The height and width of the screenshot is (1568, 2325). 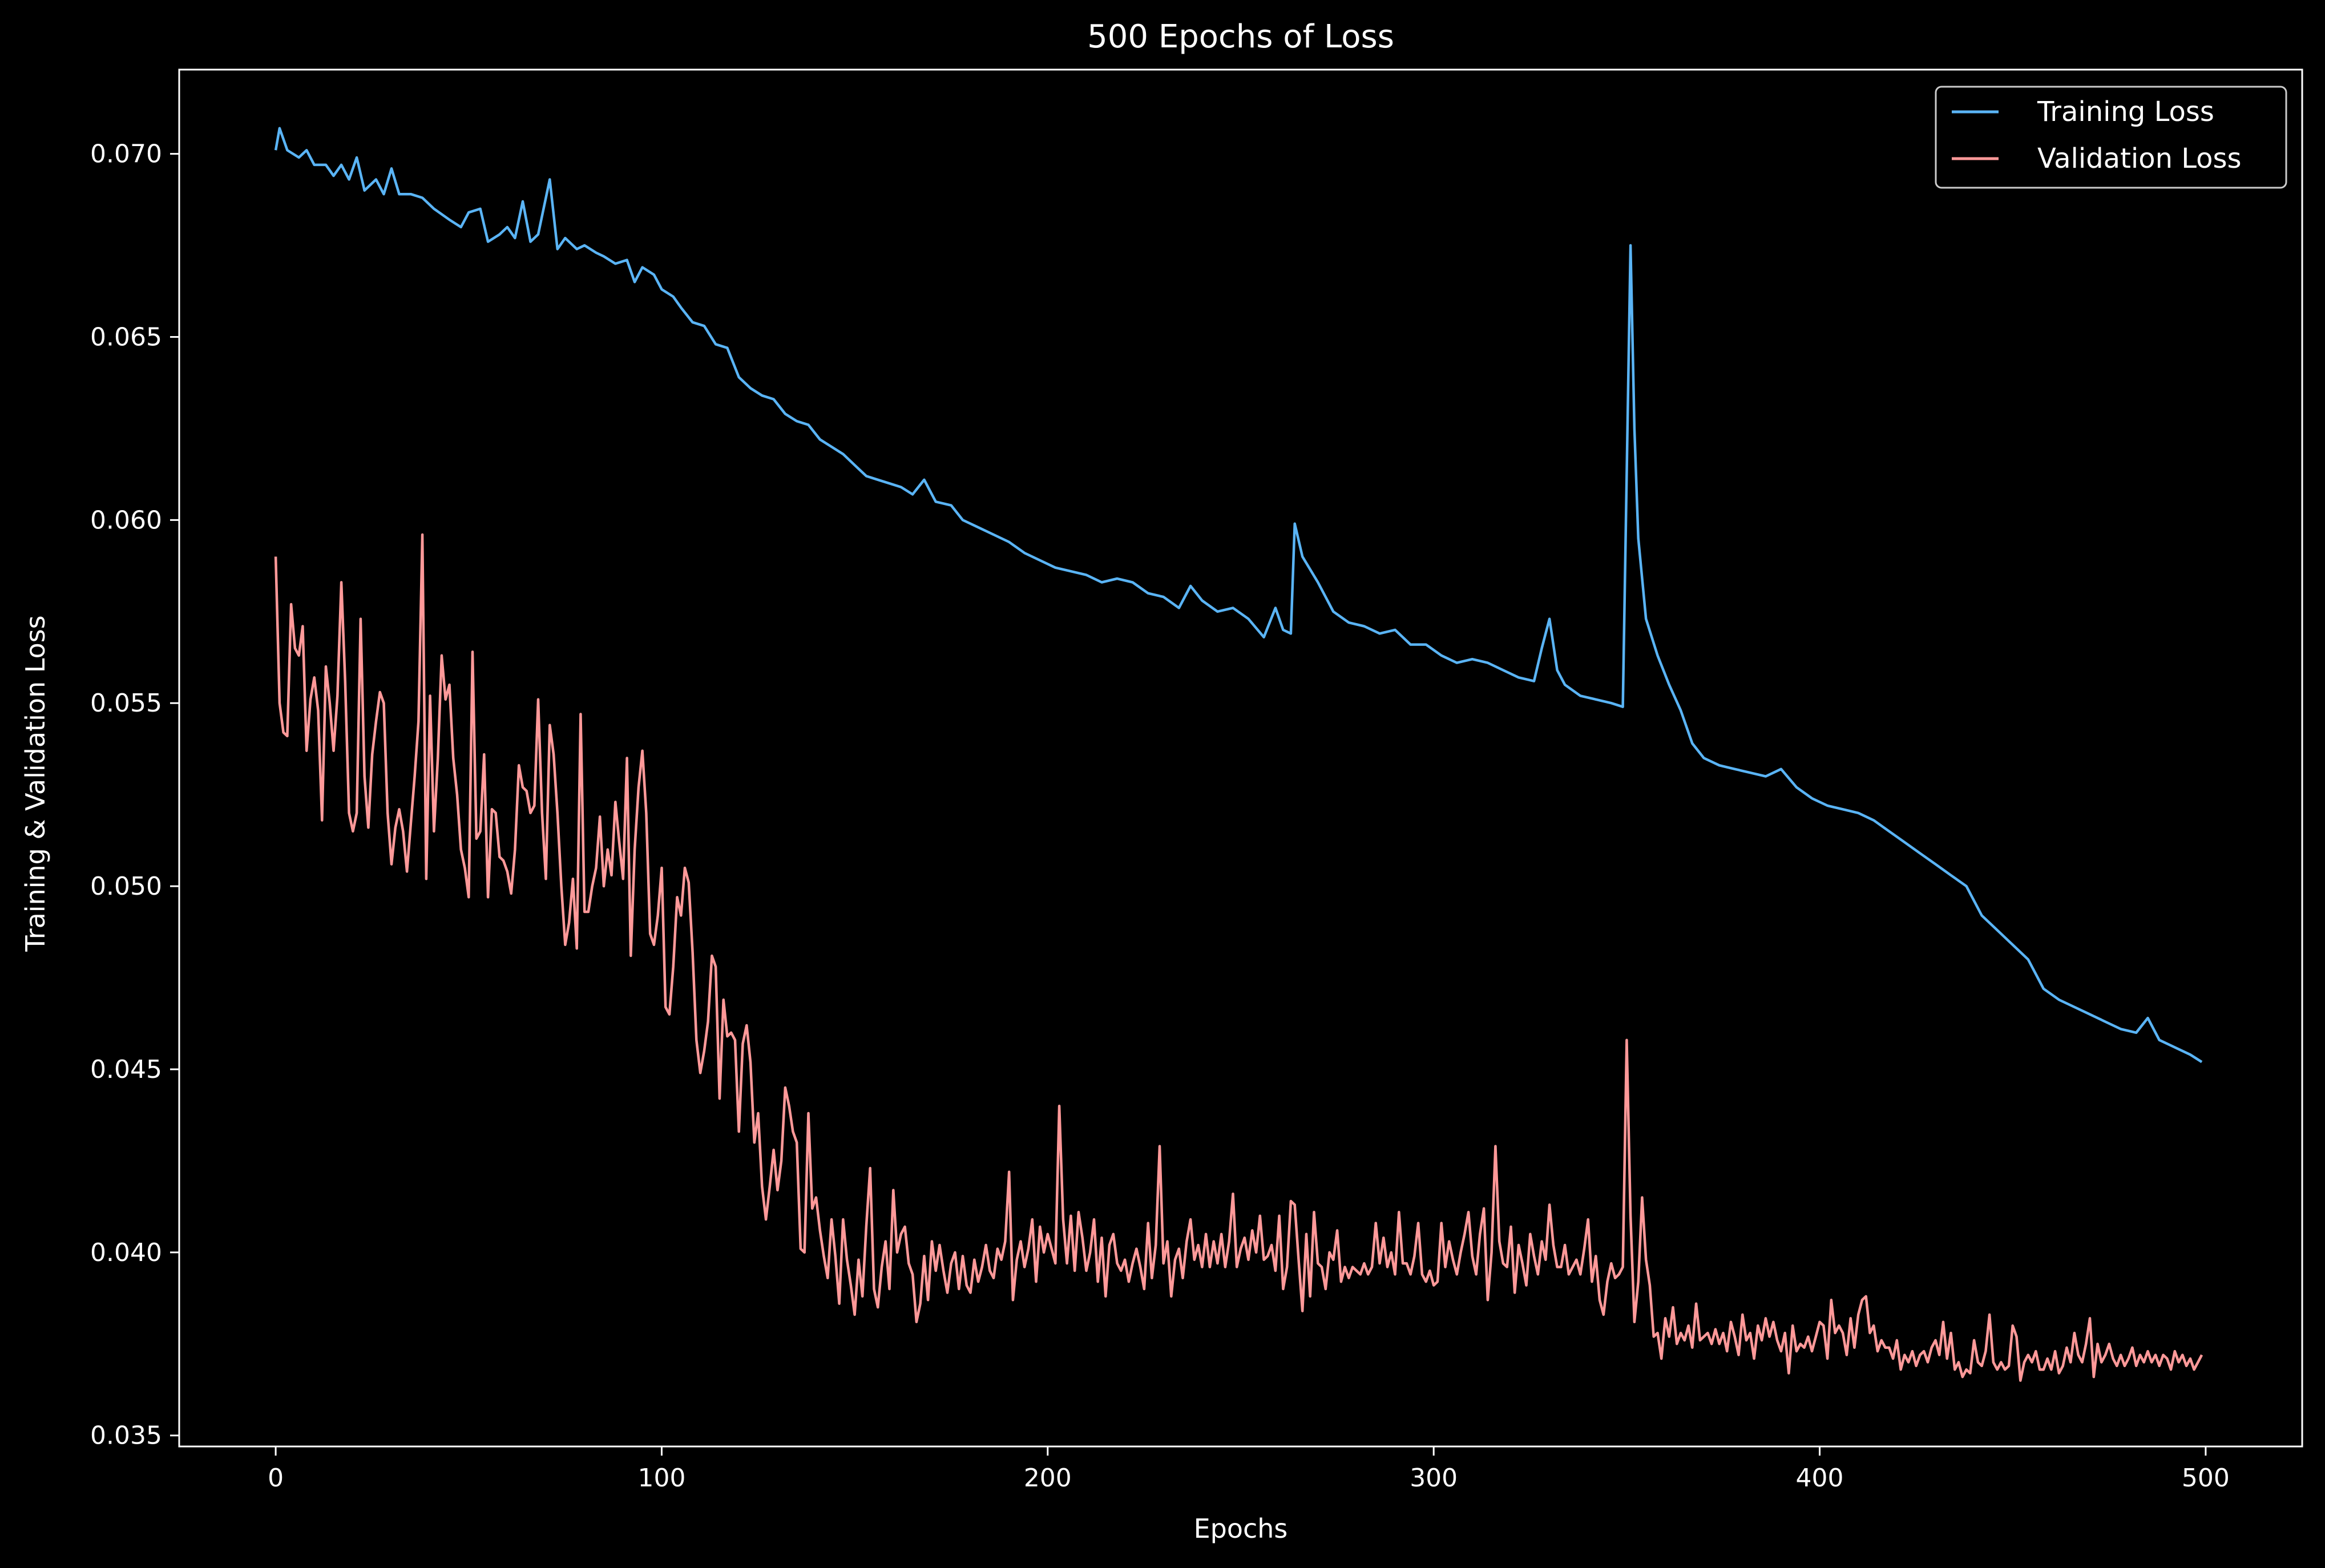 What do you see at coordinates (1820, 1478) in the screenshot?
I see `x-tick-label: 400` at bounding box center [1820, 1478].